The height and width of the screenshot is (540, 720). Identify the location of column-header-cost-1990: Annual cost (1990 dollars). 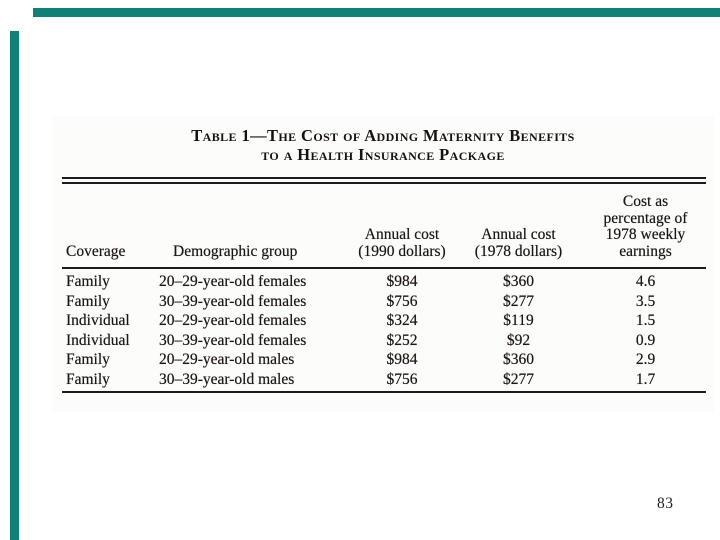
(402, 243).